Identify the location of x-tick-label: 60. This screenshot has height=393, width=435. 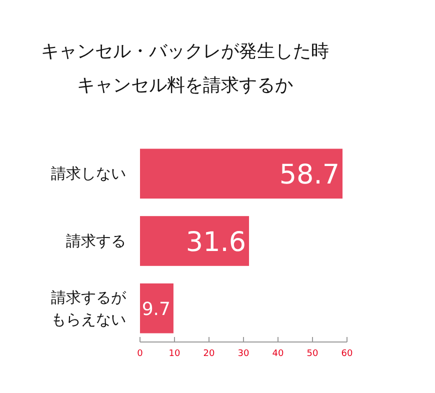
(347, 354).